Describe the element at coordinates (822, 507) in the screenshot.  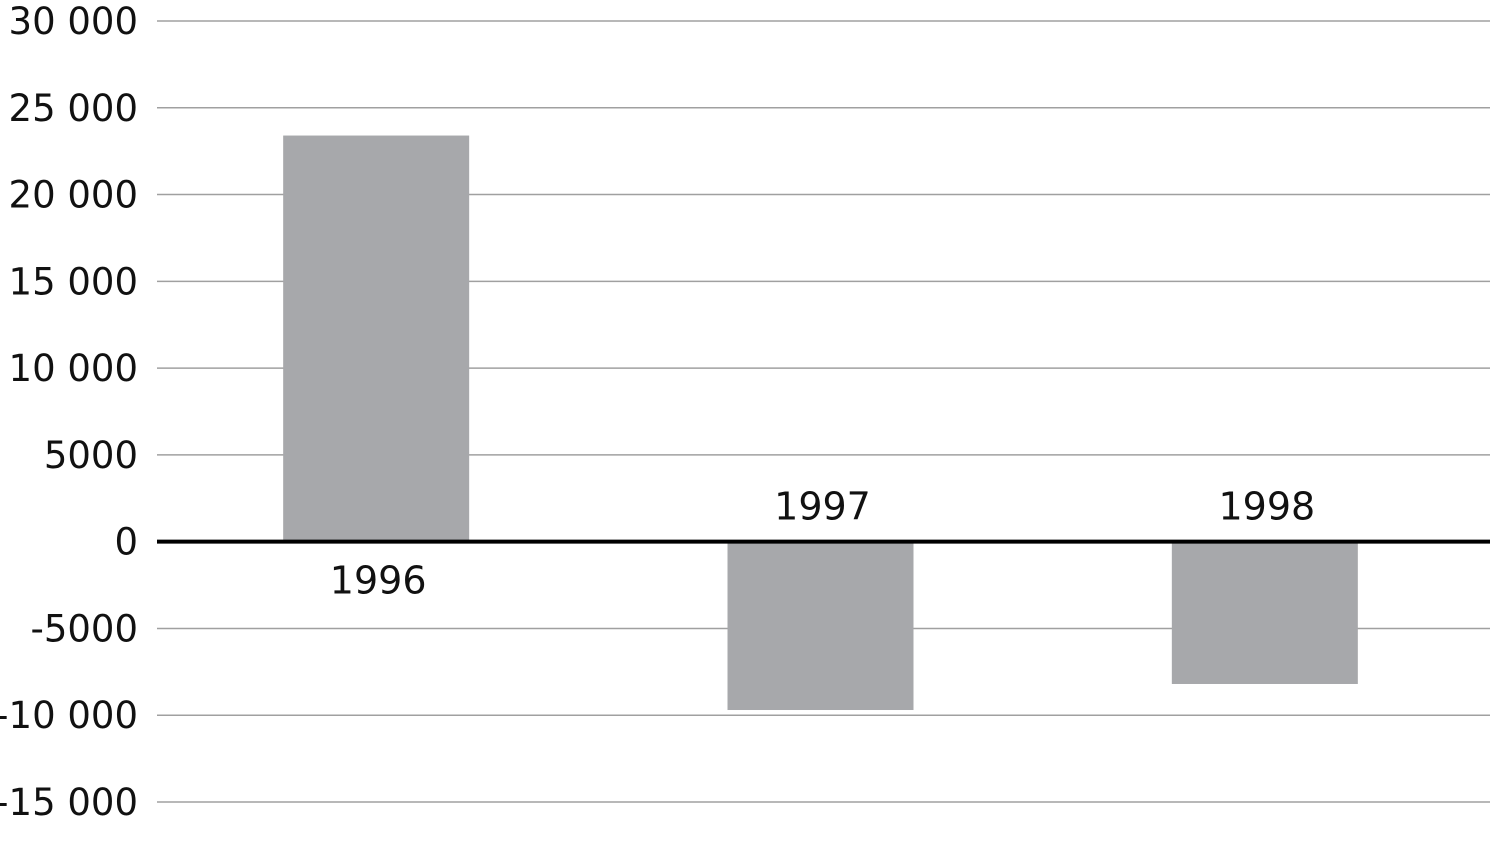
I see `category-label: 1997` at that location.